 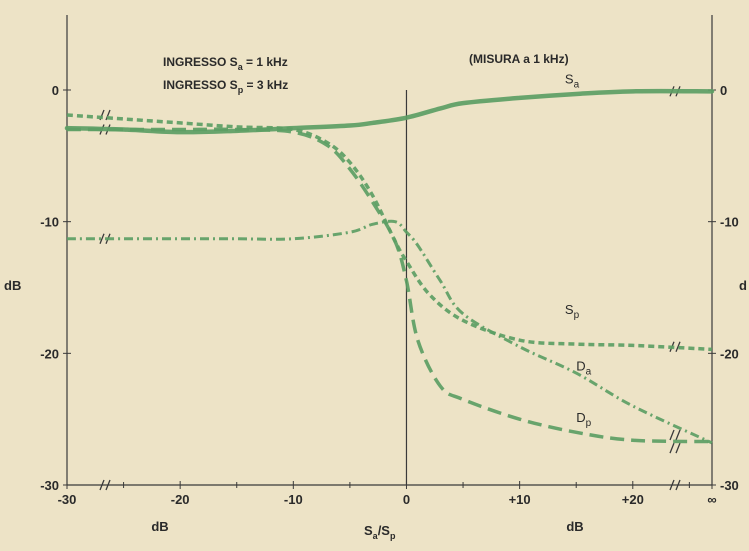 I want to click on x-tick-label: ∞, so click(x=711, y=499).